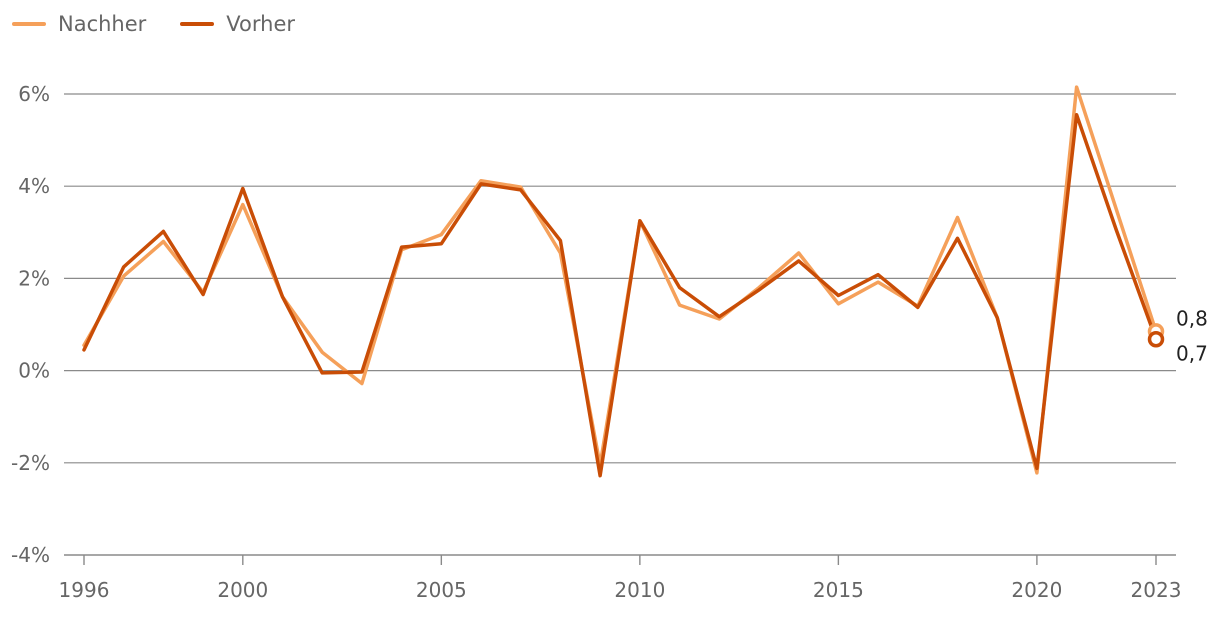  What do you see at coordinates (153, 24) in the screenshot?
I see `legend: Nachher Vorher` at bounding box center [153, 24].